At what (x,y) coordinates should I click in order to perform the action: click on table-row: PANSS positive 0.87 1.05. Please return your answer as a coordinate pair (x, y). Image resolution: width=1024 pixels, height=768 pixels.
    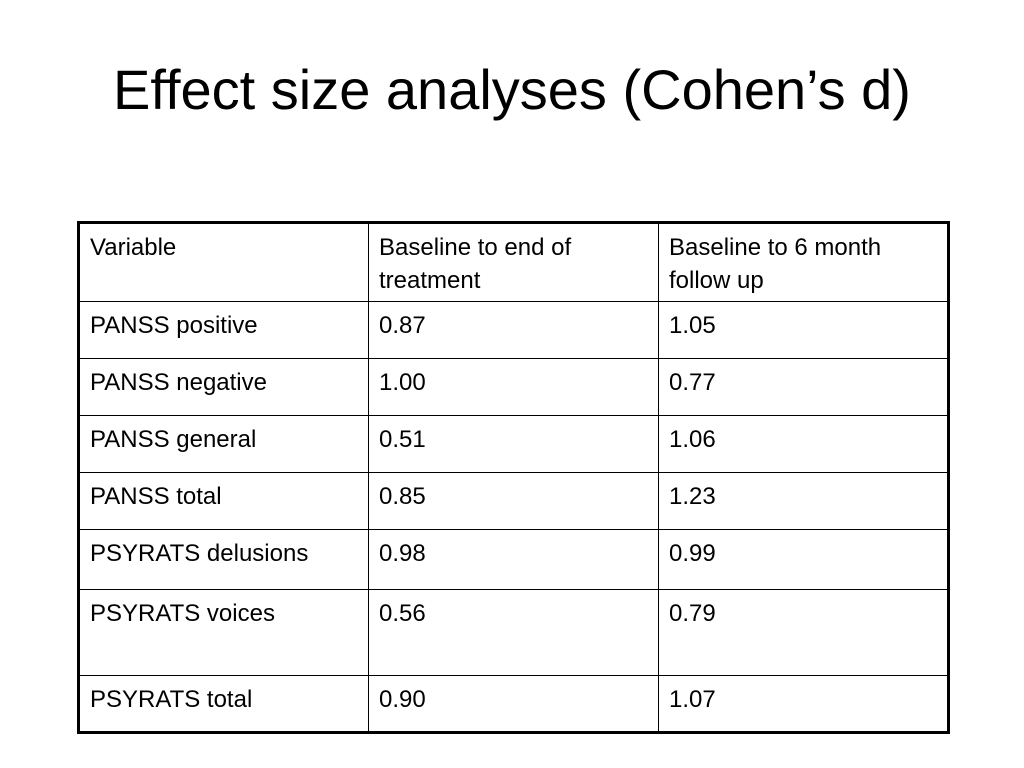
    Looking at the image, I should click on (513, 330).